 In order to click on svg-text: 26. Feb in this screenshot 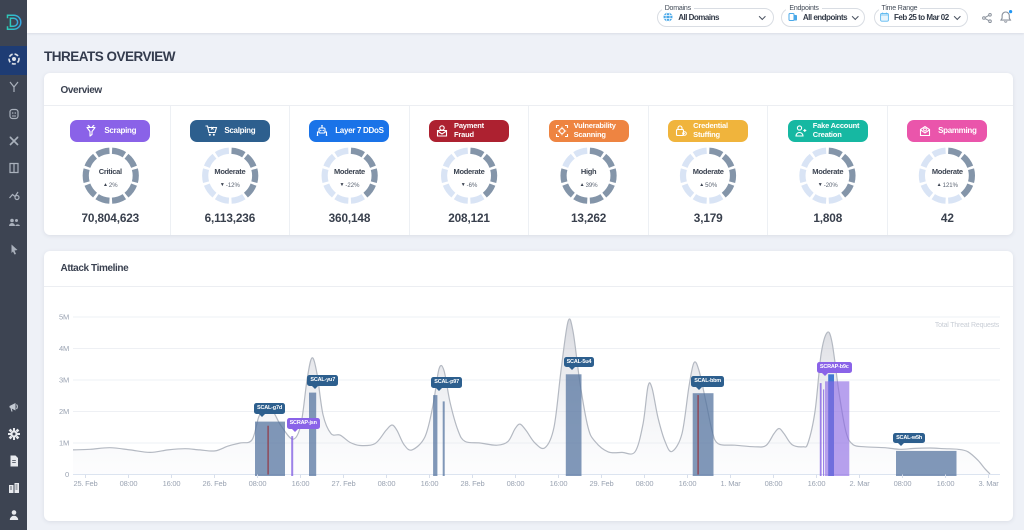, I will do `click(214, 483)`.